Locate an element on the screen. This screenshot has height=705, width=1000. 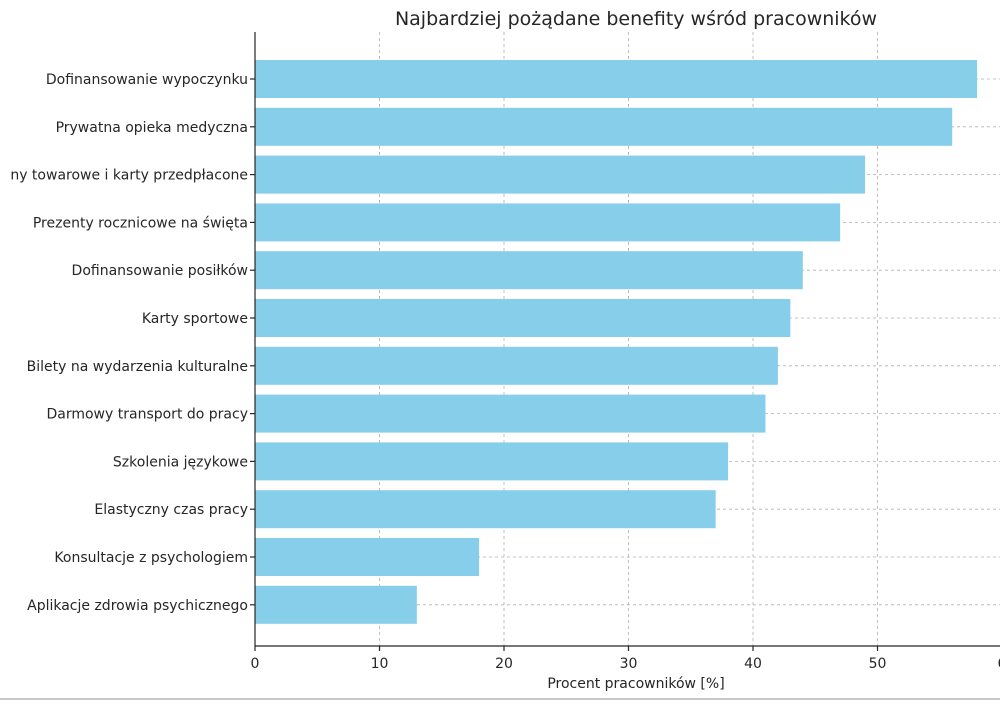
category-label: Elastyczny czas pracy is located at coordinates (171, 510).